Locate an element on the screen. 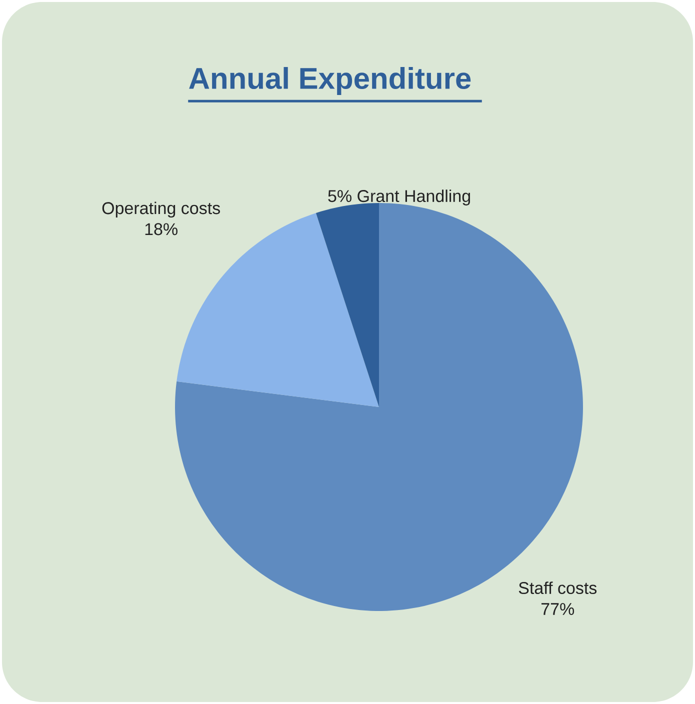 The width and height of the screenshot is (695, 704). data-label: 77% is located at coordinates (557, 609).